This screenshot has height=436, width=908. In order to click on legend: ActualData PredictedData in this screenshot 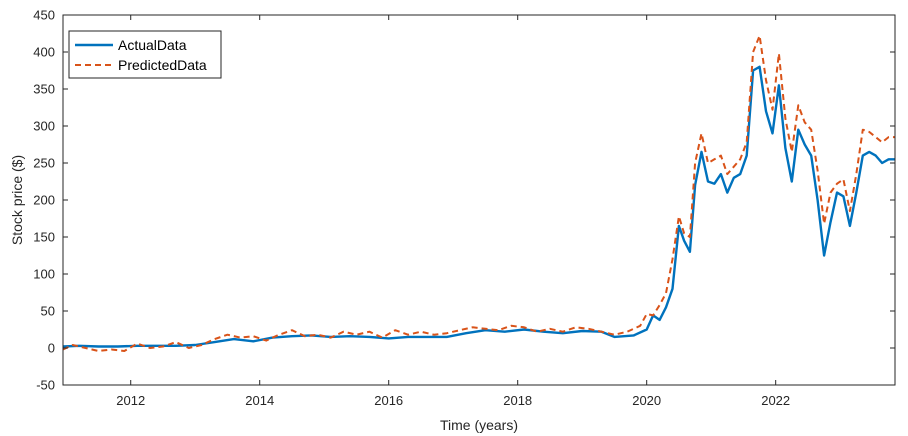, I will do `click(145, 54)`.